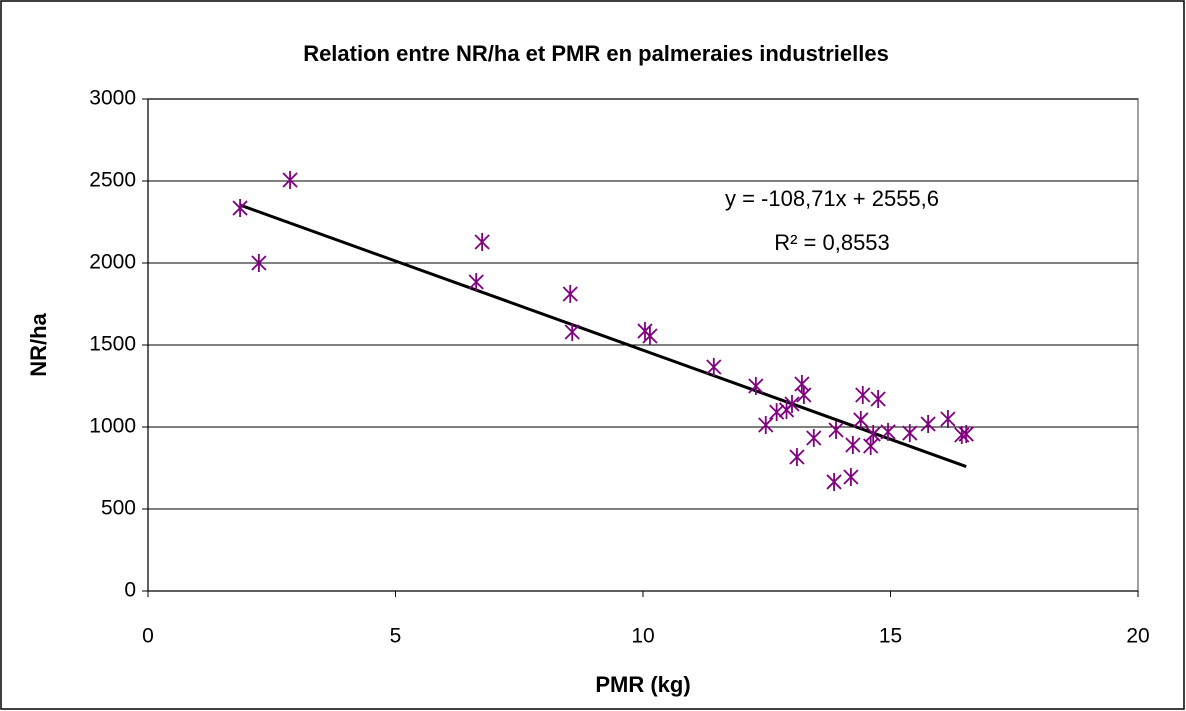 This screenshot has width=1186, height=711. What do you see at coordinates (642, 636) in the screenshot?
I see `x-tick-label: 10` at bounding box center [642, 636].